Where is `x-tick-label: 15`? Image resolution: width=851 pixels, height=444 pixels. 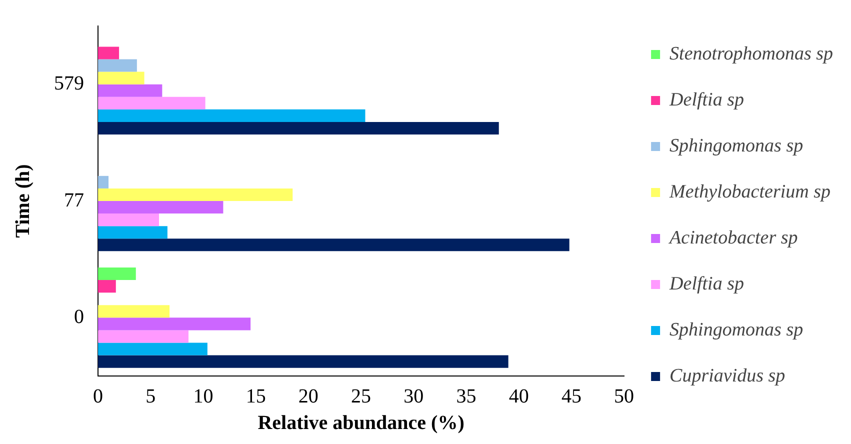 x-tick-label: 15 is located at coordinates (256, 396).